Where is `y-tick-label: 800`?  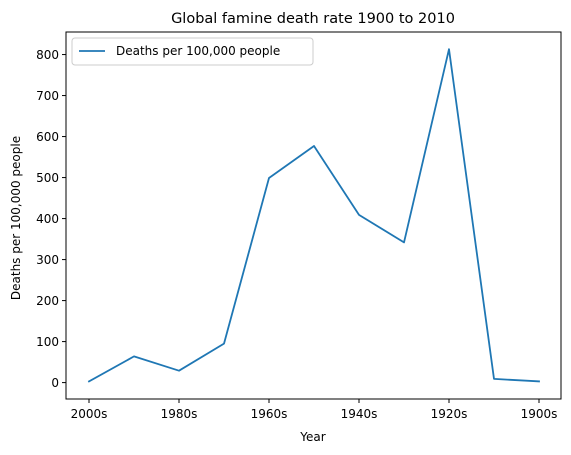 y-tick-label: 800 is located at coordinates (47, 55).